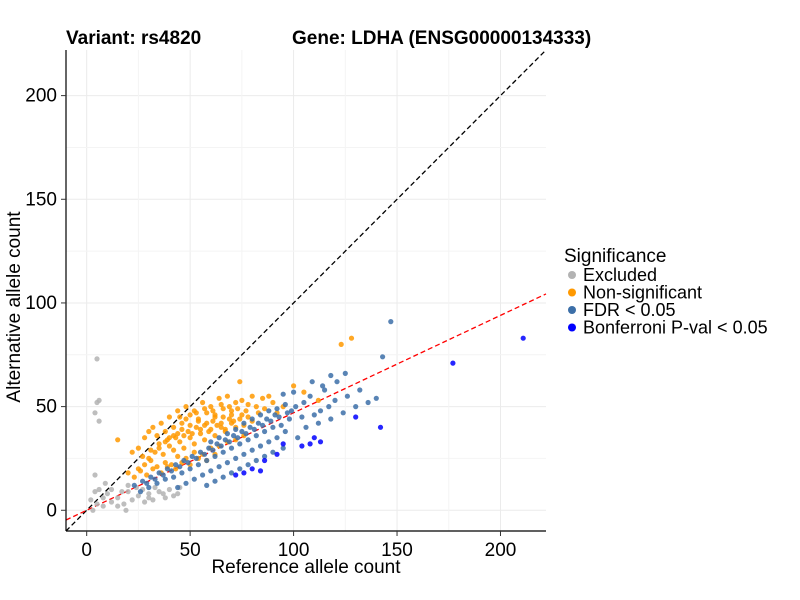 The width and height of the screenshot is (800, 600). I want to click on legend-label-3: Bonferroni P-val < 0.05, so click(675, 328).